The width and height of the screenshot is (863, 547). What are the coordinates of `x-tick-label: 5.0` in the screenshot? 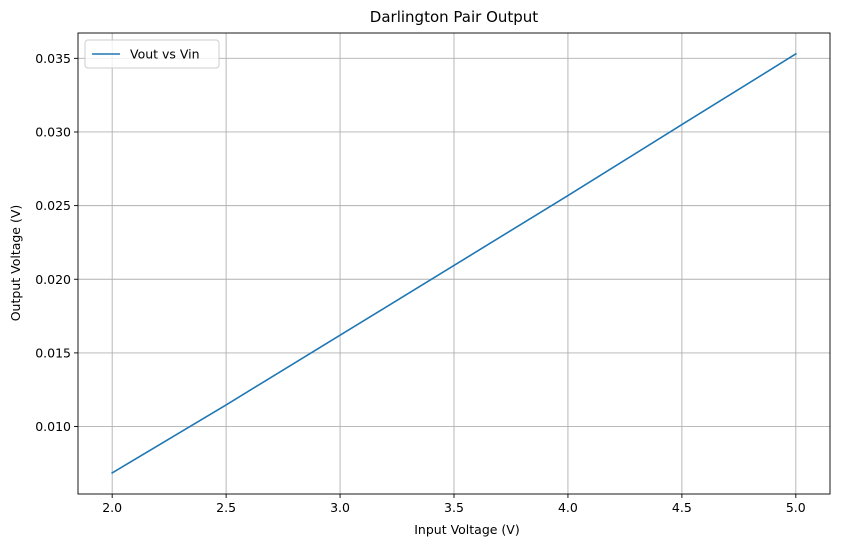 It's located at (796, 507).